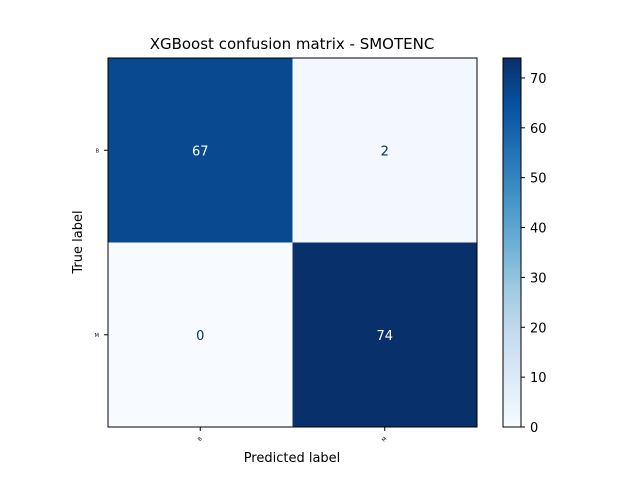  What do you see at coordinates (538, 378) in the screenshot?
I see `colorbar-tick-label: 10` at bounding box center [538, 378].